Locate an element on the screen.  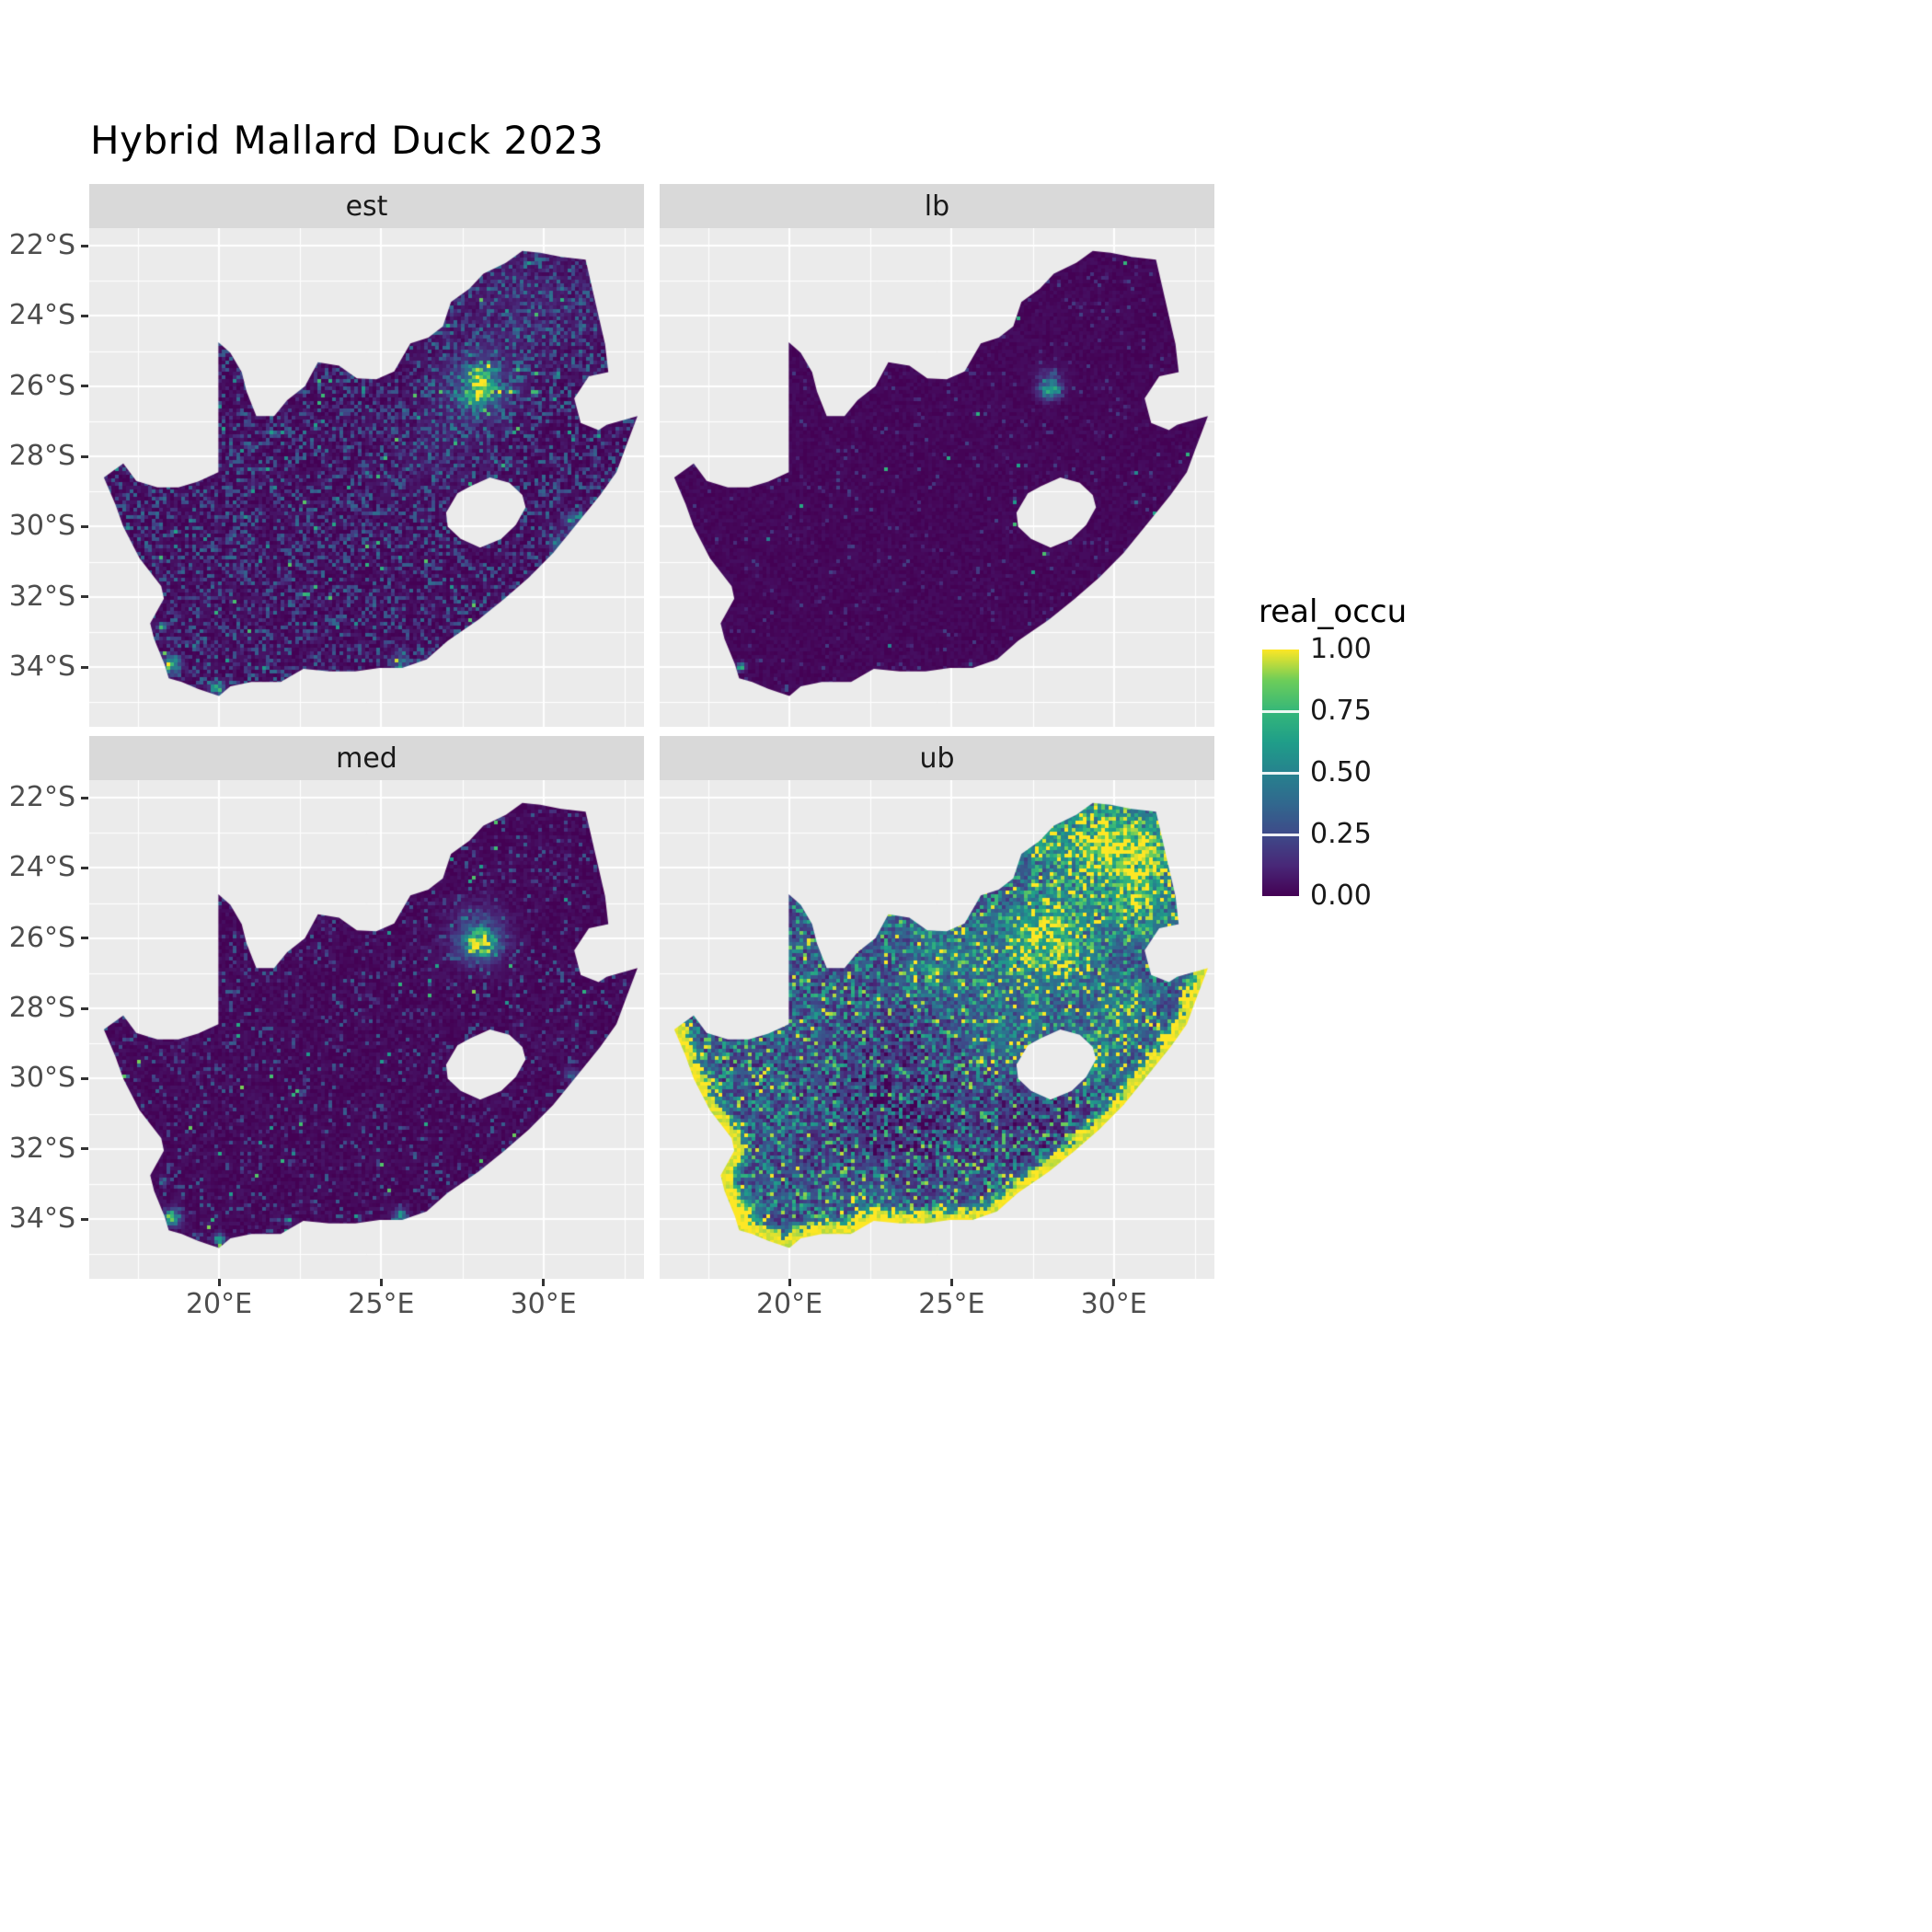
legend-title: real_occu is located at coordinates (1333, 611).